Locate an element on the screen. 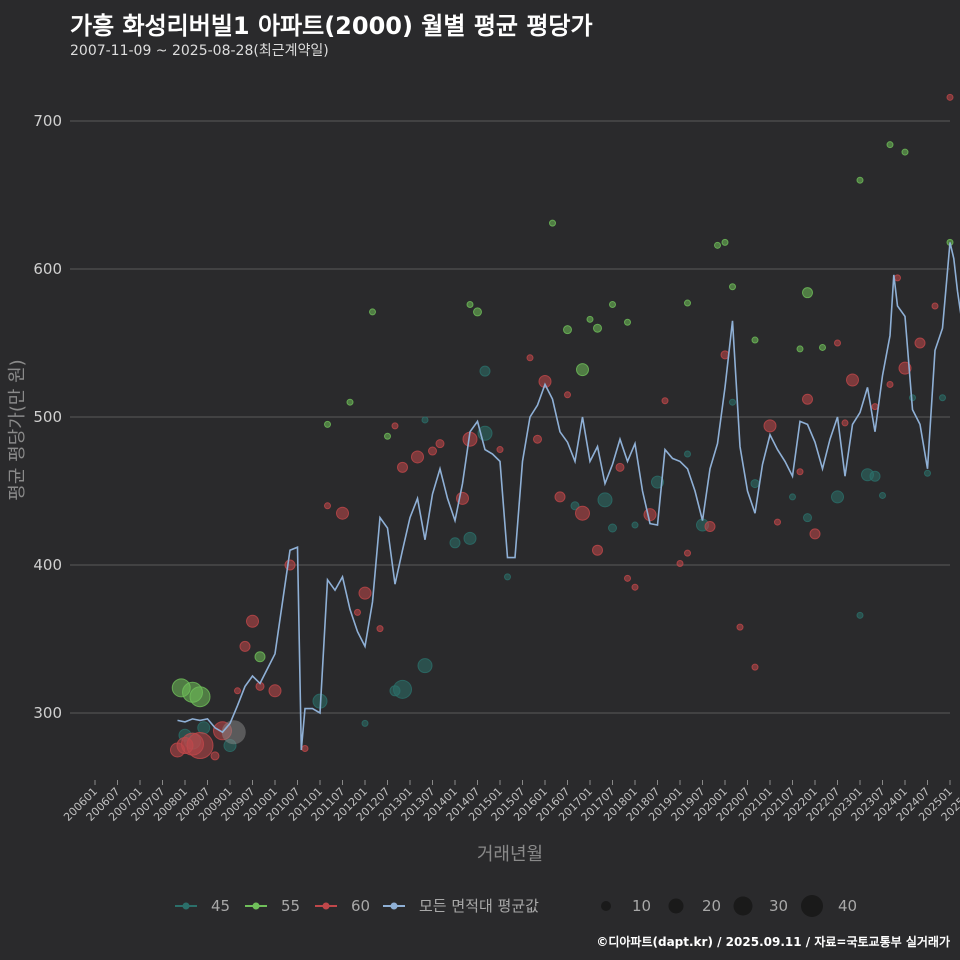  size-legend-label-30: 30 is located at coordinates (778, 906).